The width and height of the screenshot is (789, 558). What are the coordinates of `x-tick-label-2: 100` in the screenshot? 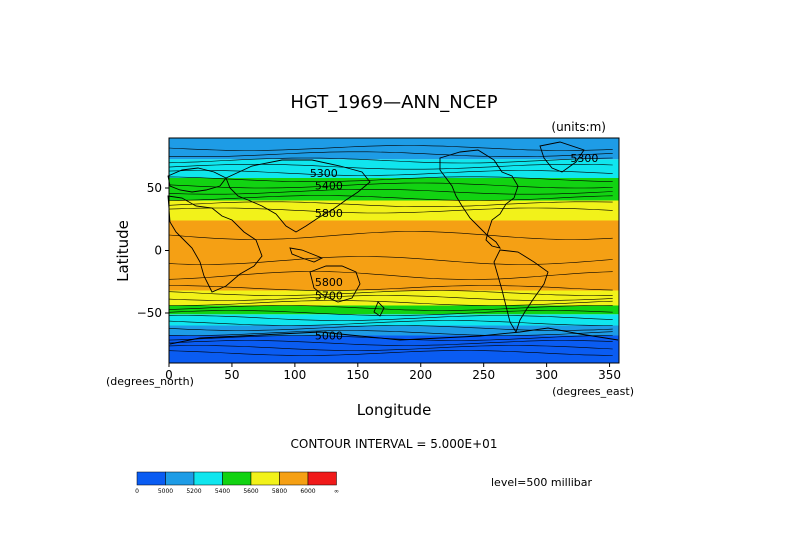 It's located at (294, 375).